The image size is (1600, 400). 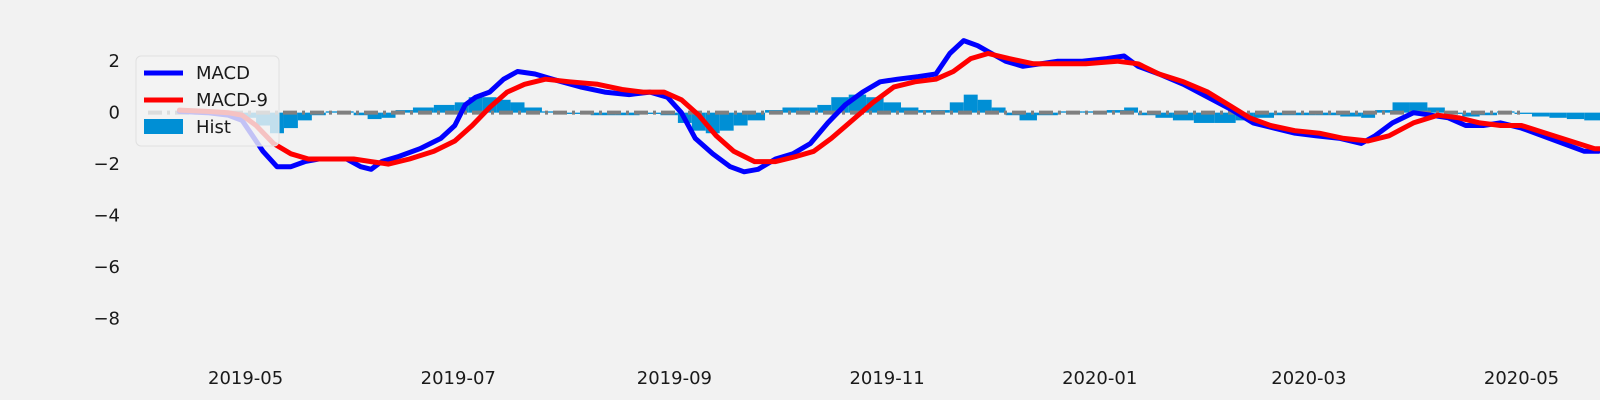 What do you see at coordinates (106, 267) in the screenshot?
I see `y-tick-label: −6` at bounding box center [106, 267].